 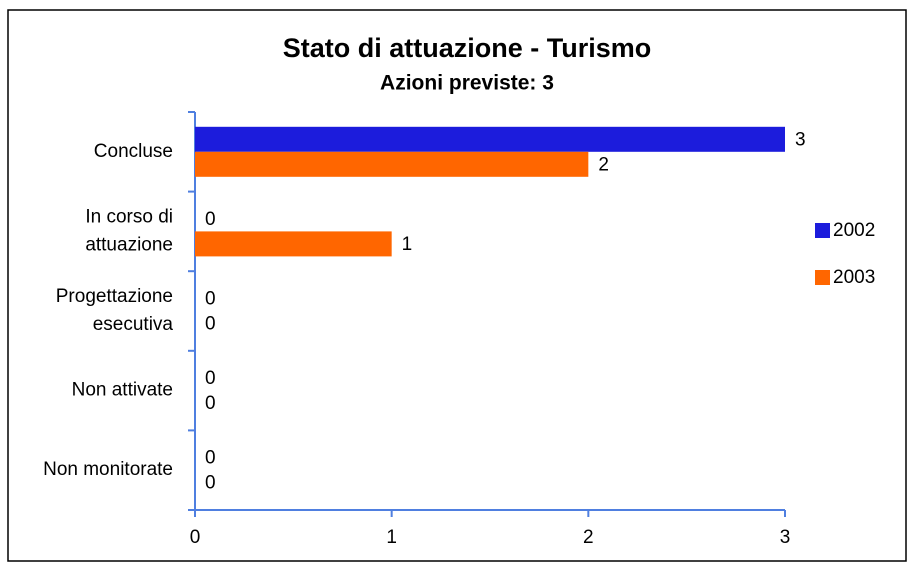 I want to click on value-label: 1, so click(x=407, y=244).